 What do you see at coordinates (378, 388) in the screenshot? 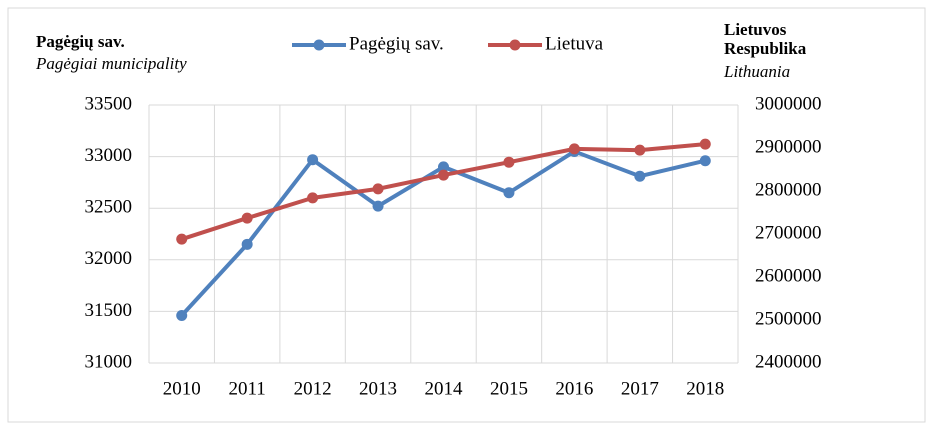
I see `x-tick-label: 2013` at bounding box center [378, 388].